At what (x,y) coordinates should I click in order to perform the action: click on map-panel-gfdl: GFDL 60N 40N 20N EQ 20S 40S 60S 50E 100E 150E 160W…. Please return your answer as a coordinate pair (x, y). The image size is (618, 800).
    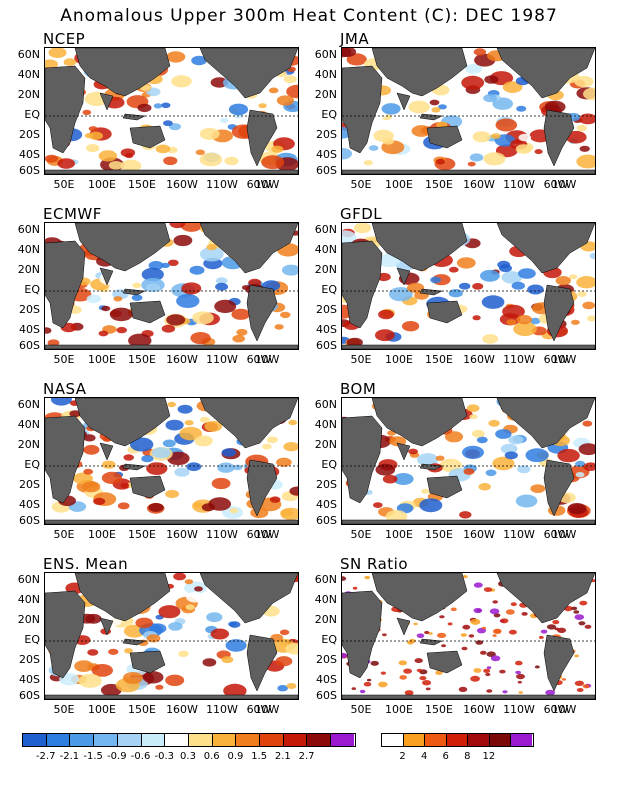
    Looking at the image, I should click on (466, 290).